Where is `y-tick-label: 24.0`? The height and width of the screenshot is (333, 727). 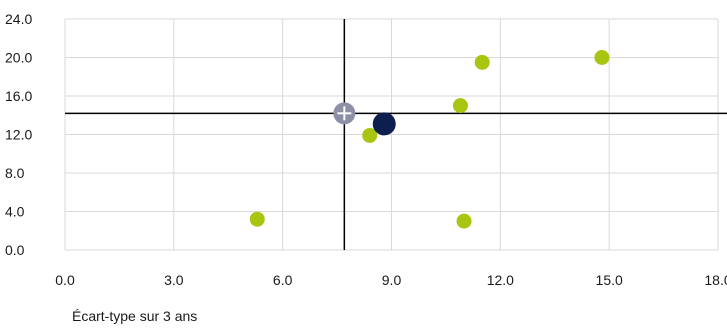
y-tick-label: 24.0 is located at coordinates (18, 19).